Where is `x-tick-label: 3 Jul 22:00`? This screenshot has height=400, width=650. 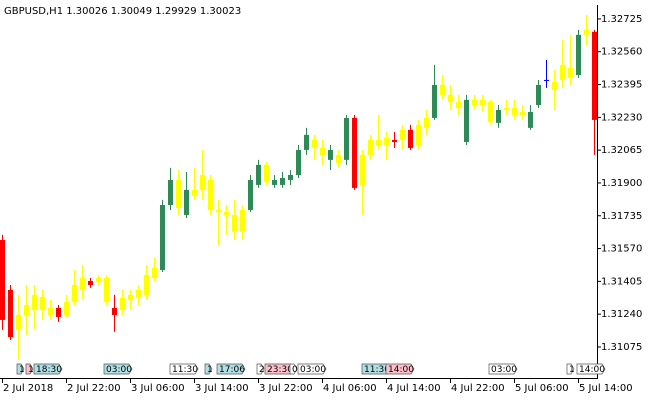
x-tick-label: 3 Jul 22:00 is located at coordinates (286, 388).